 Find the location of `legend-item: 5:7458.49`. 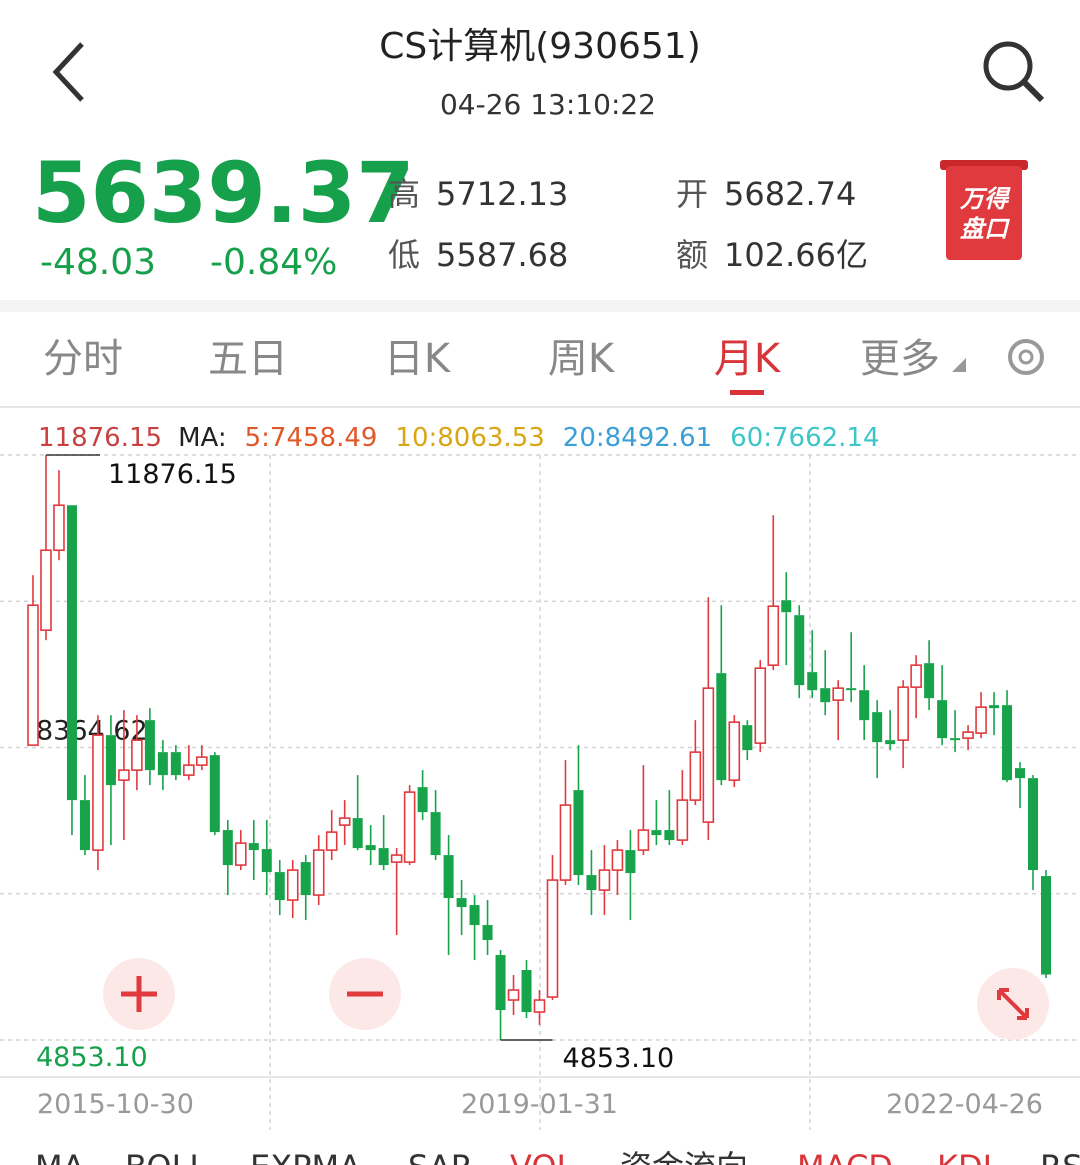

legend-item: 5:7458.49 is located at coordinates (311, 438).